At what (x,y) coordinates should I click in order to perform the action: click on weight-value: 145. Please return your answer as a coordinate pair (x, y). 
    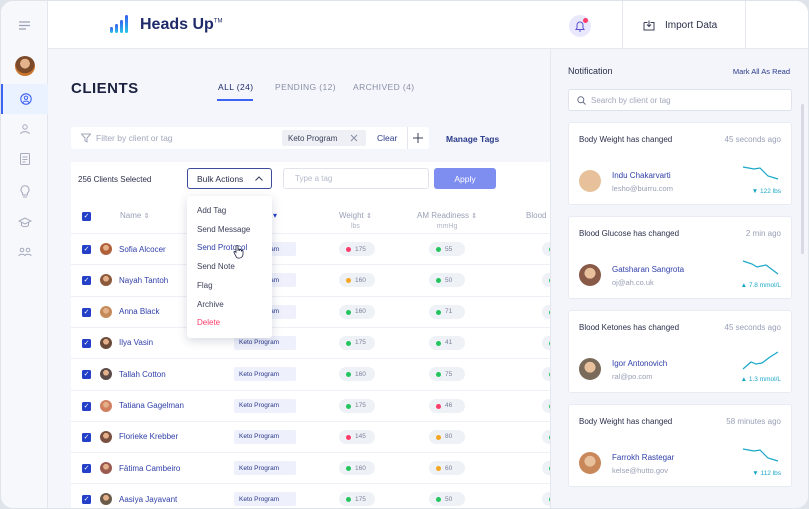
    Looking at the image, I should click on (360, 437).